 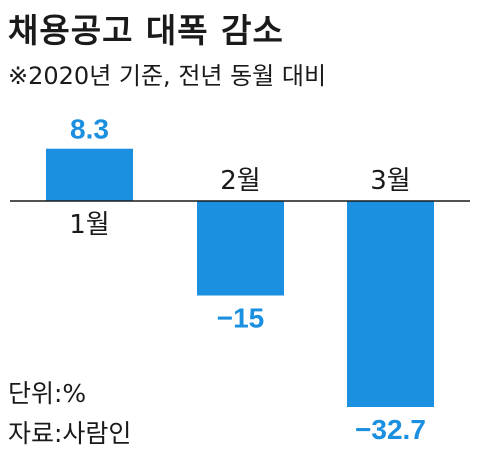 I want to click on value-label-2: −15, so click(x=241, y=318).